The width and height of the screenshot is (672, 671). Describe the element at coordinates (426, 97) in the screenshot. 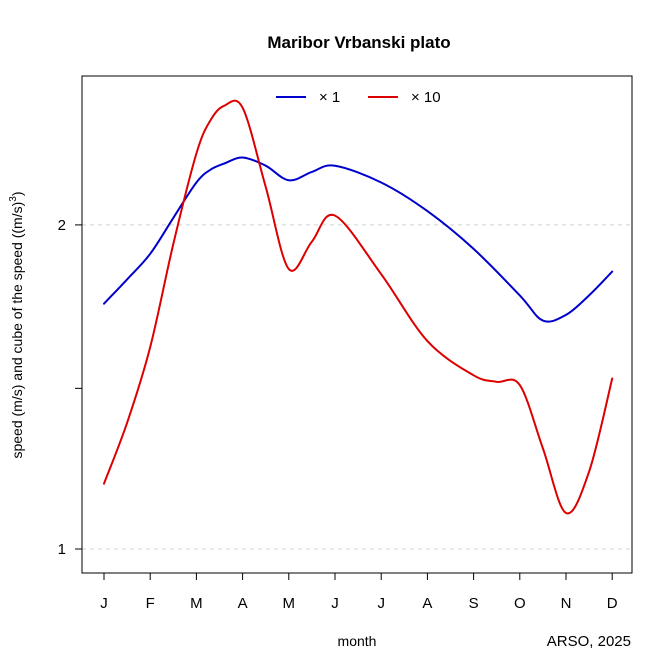

I see `legend-label-2: × 10` at that location.